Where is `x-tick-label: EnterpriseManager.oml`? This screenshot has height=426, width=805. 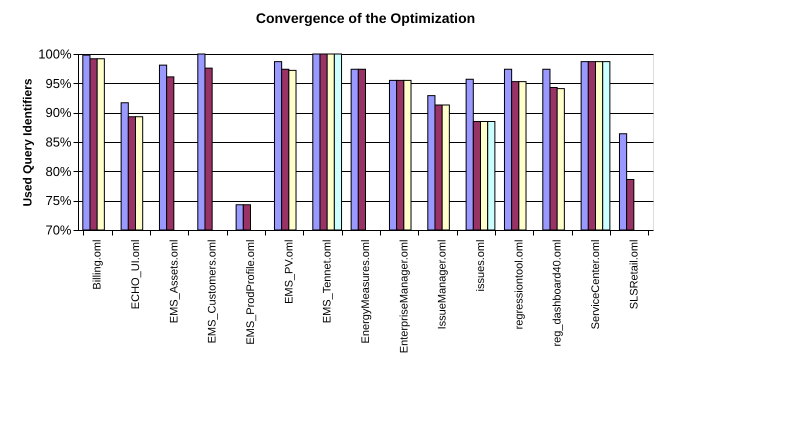 x-tick-label: EnterpriseManager.oml is located at coordinates (404, 297).